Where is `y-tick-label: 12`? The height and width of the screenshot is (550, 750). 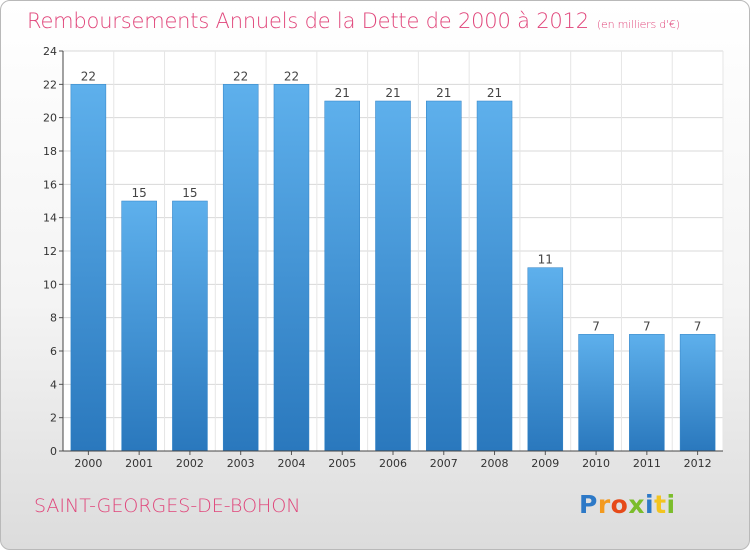
y-tick-label: 12 is located at coordinates (50, 251).